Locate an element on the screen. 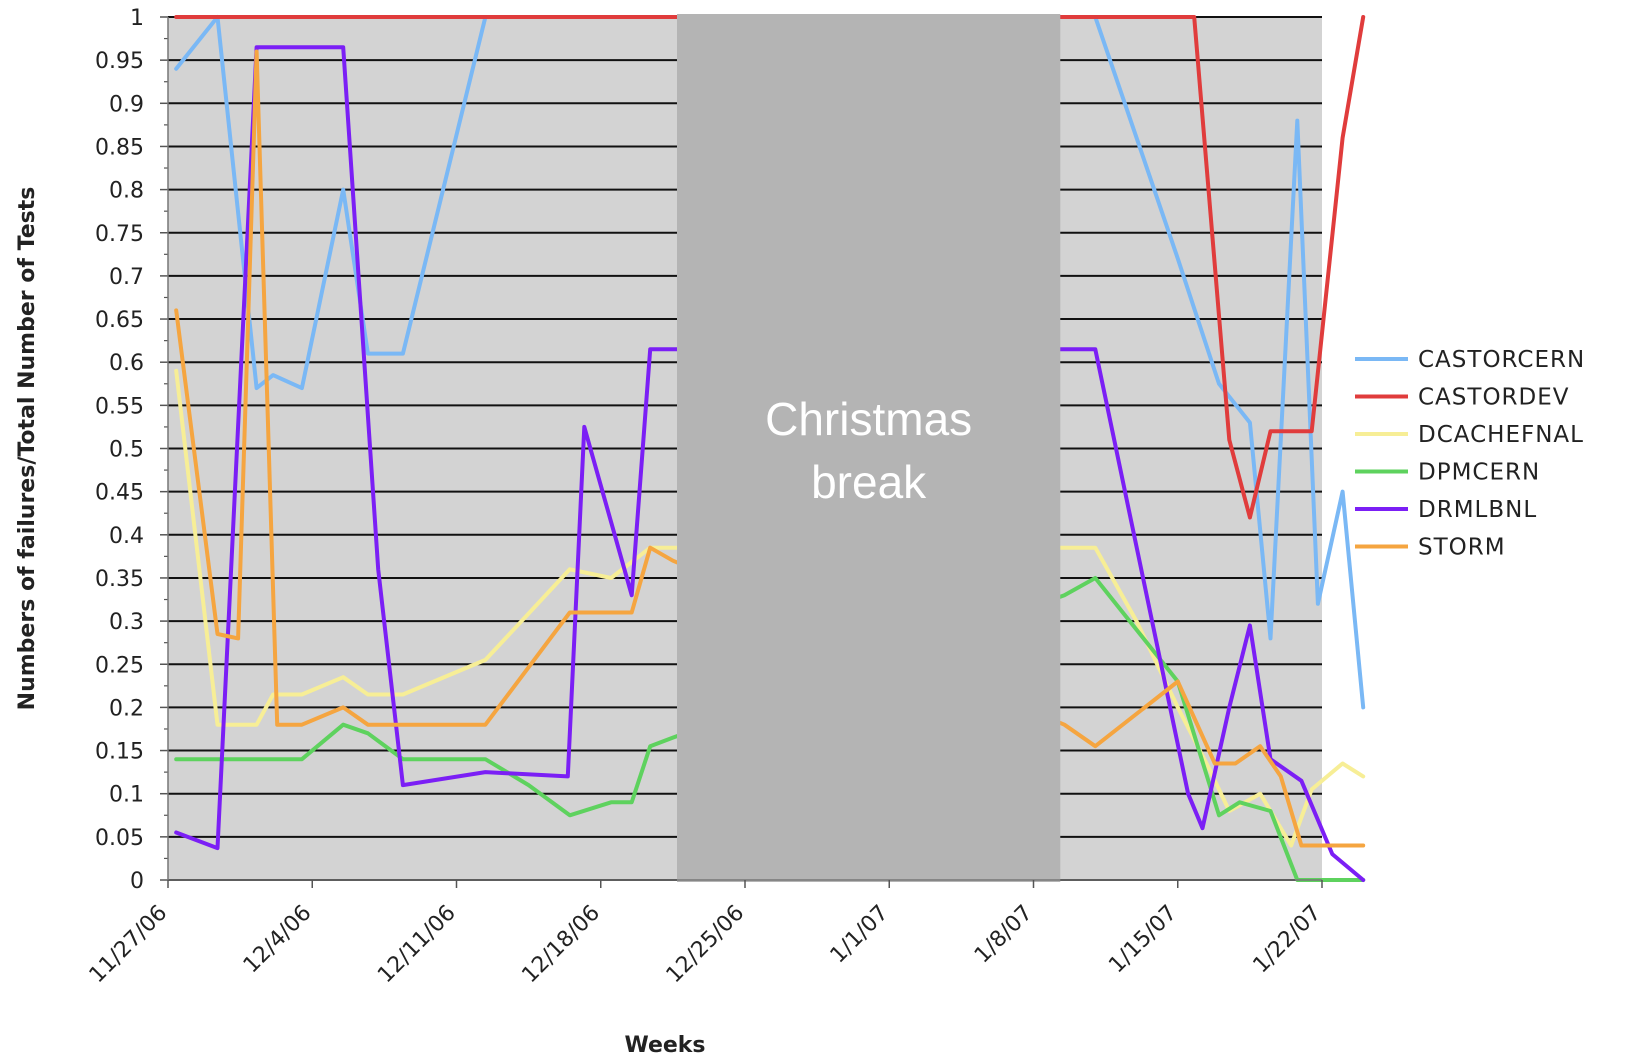 This screenshot has height=1060, width=1630. y-tick-label: 0.5 is located at coordinates (126, 450).